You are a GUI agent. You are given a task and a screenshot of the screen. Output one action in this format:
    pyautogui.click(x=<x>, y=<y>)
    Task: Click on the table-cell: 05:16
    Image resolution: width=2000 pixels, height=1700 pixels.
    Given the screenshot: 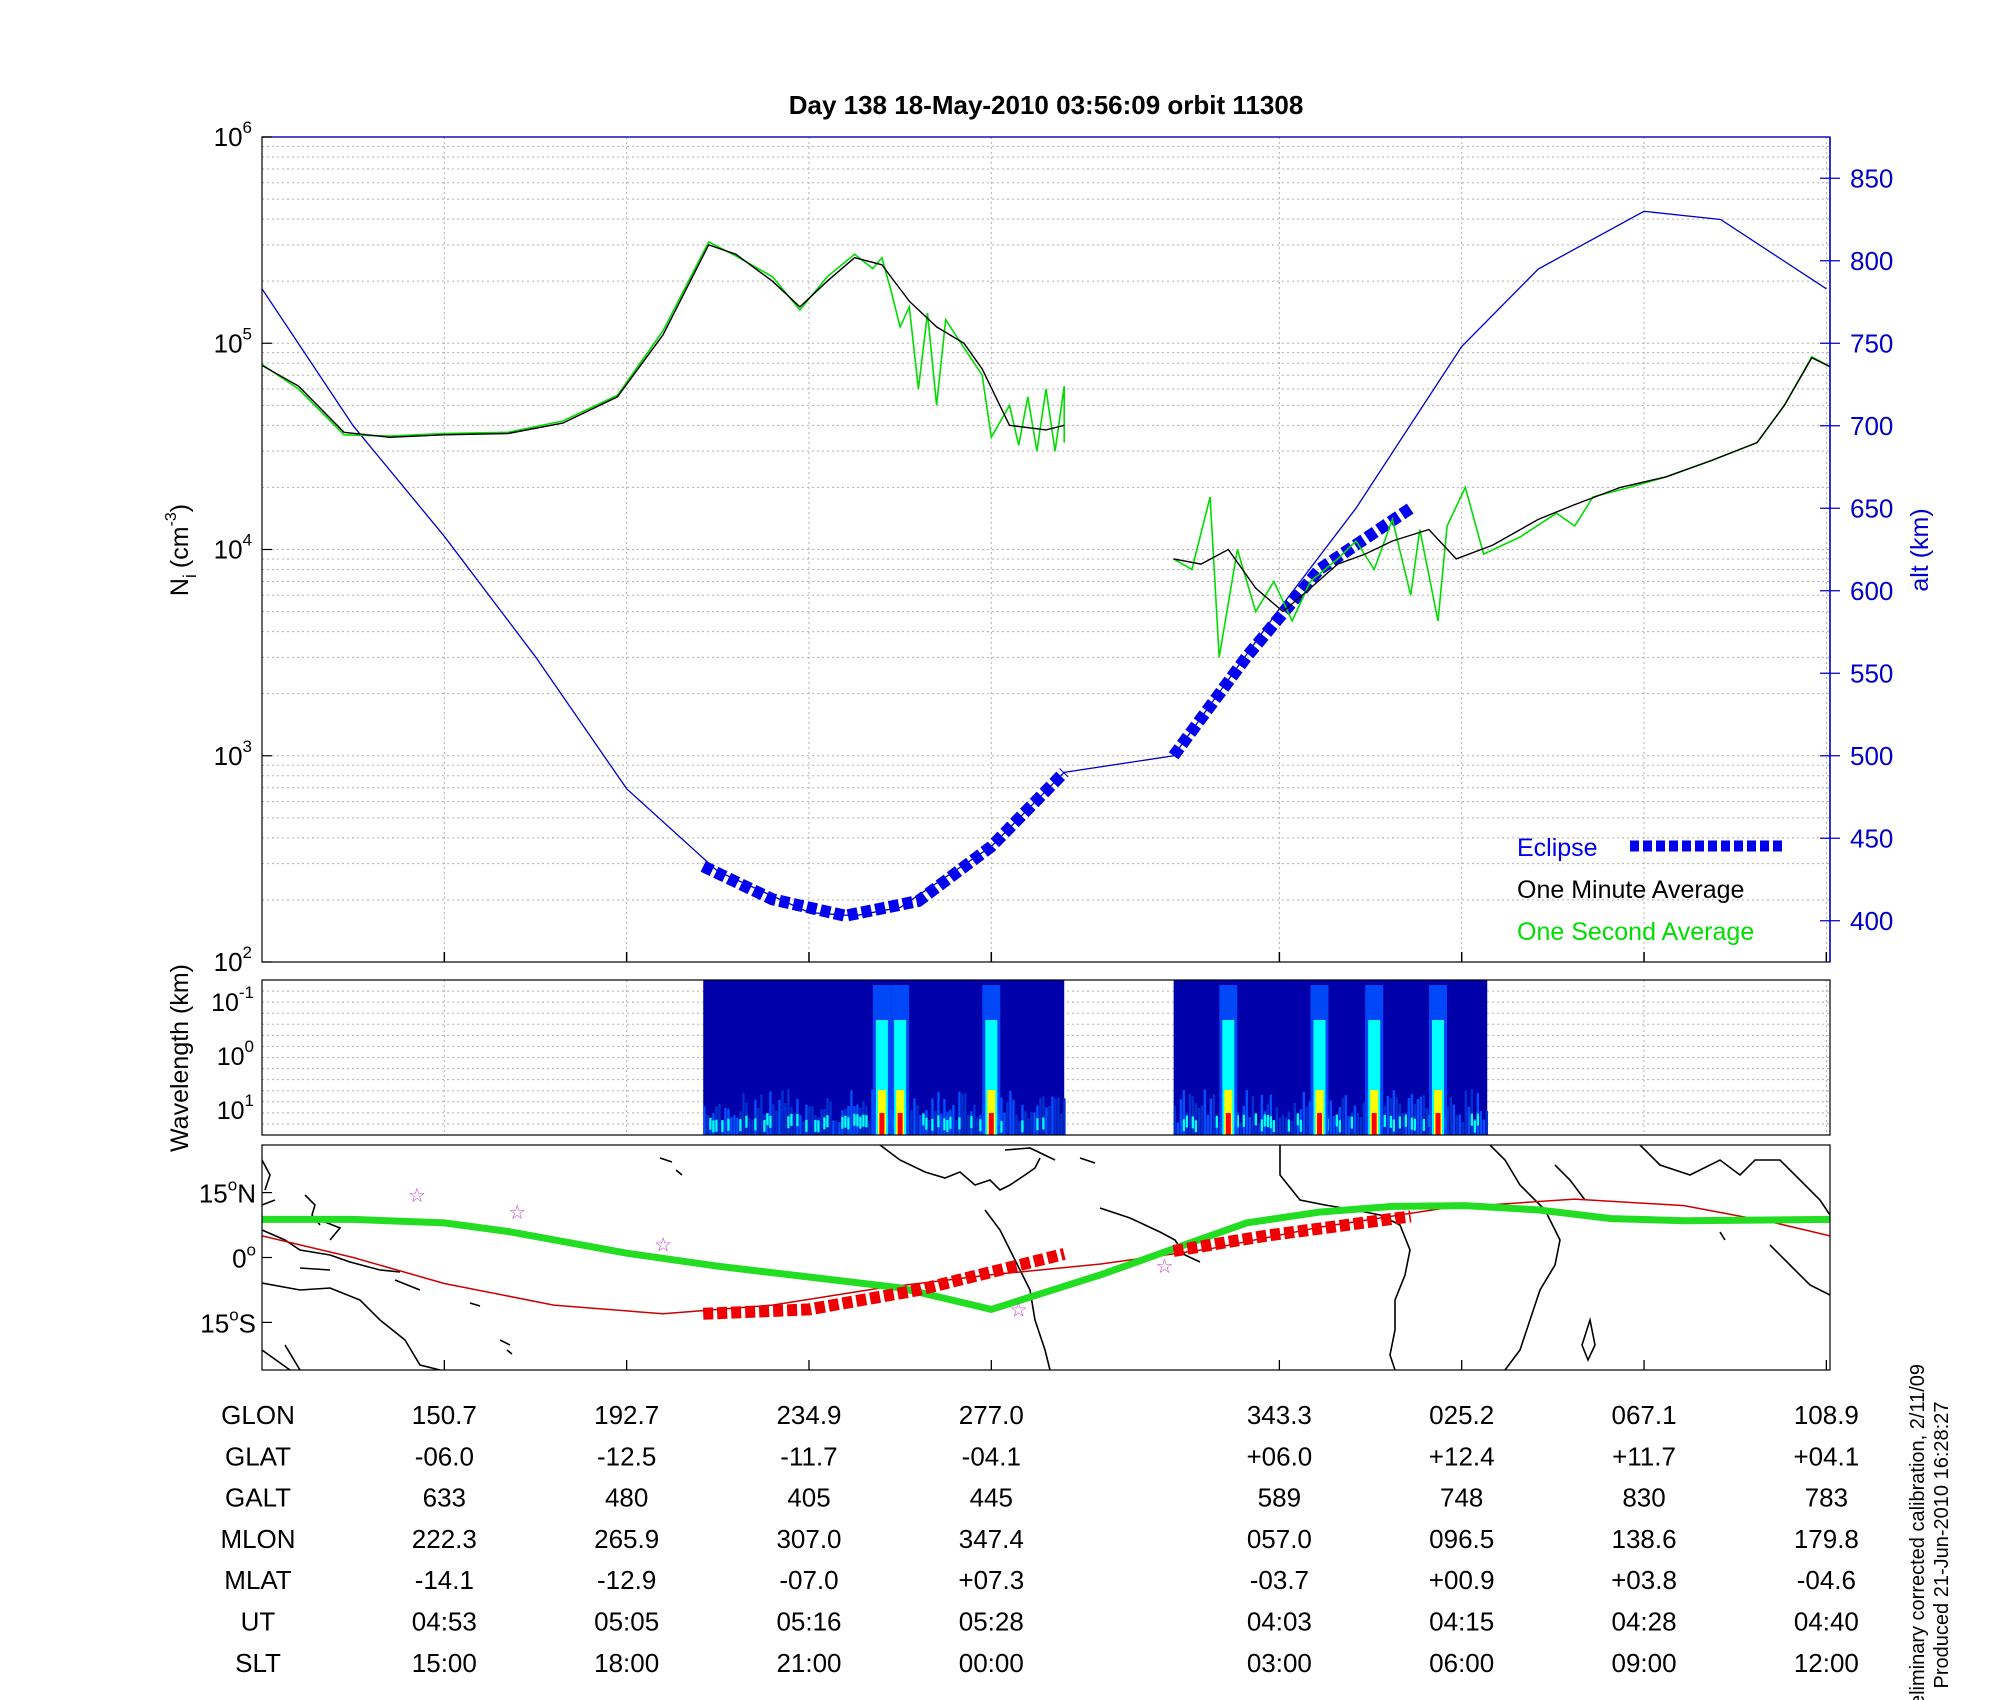 What is the action you would take?
    pyautogui.click(x=808, y=1622)
    